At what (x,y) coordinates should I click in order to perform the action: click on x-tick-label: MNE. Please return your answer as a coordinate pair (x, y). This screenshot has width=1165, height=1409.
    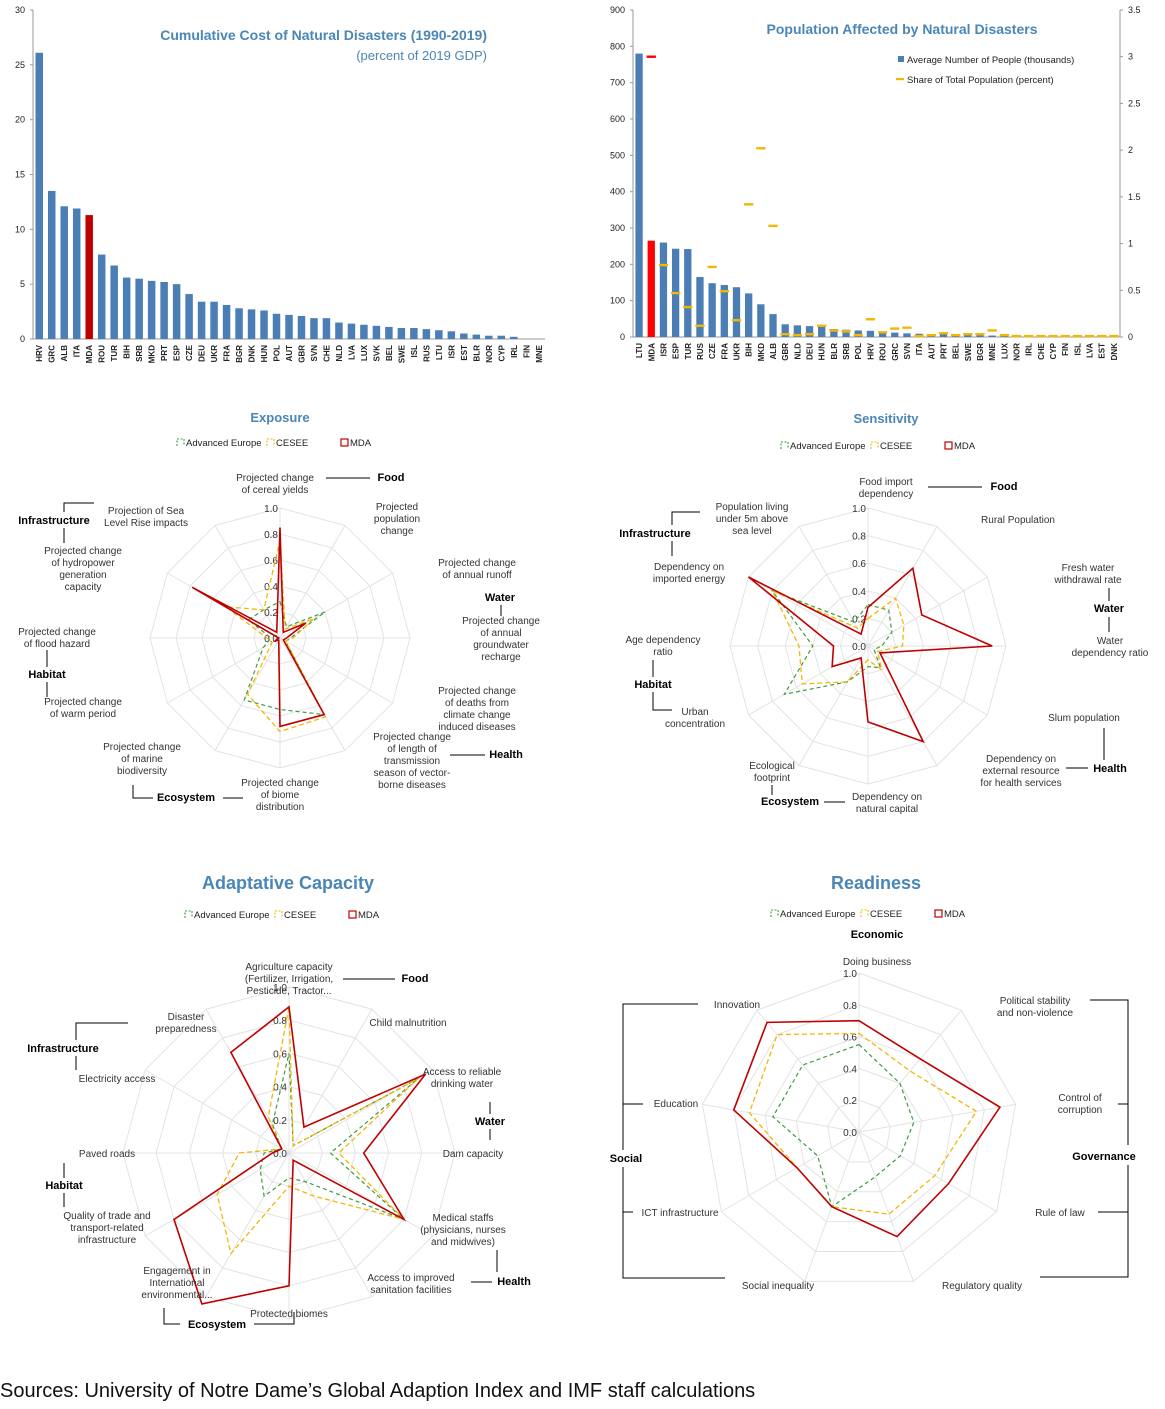
    Looking at the image, I should click on (992, 351).